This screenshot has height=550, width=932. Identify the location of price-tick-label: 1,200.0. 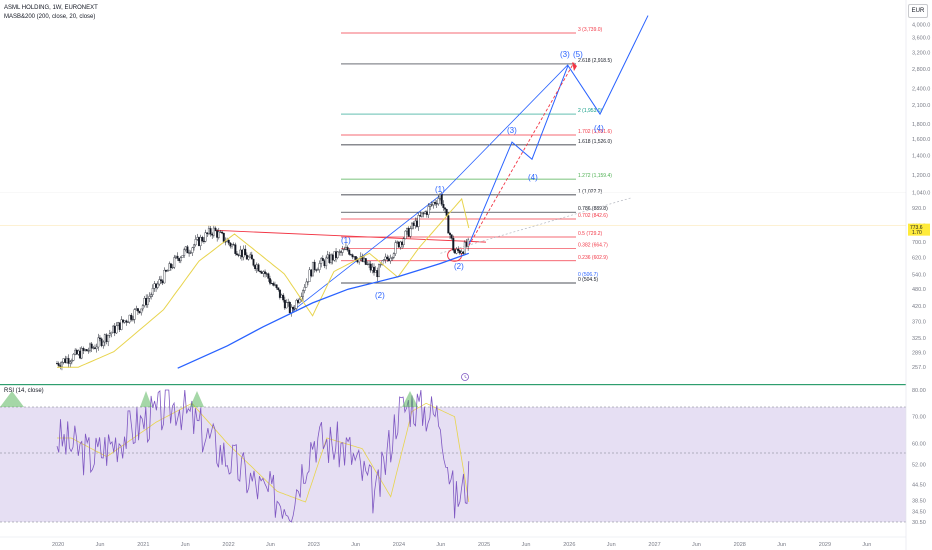
(921, 176).